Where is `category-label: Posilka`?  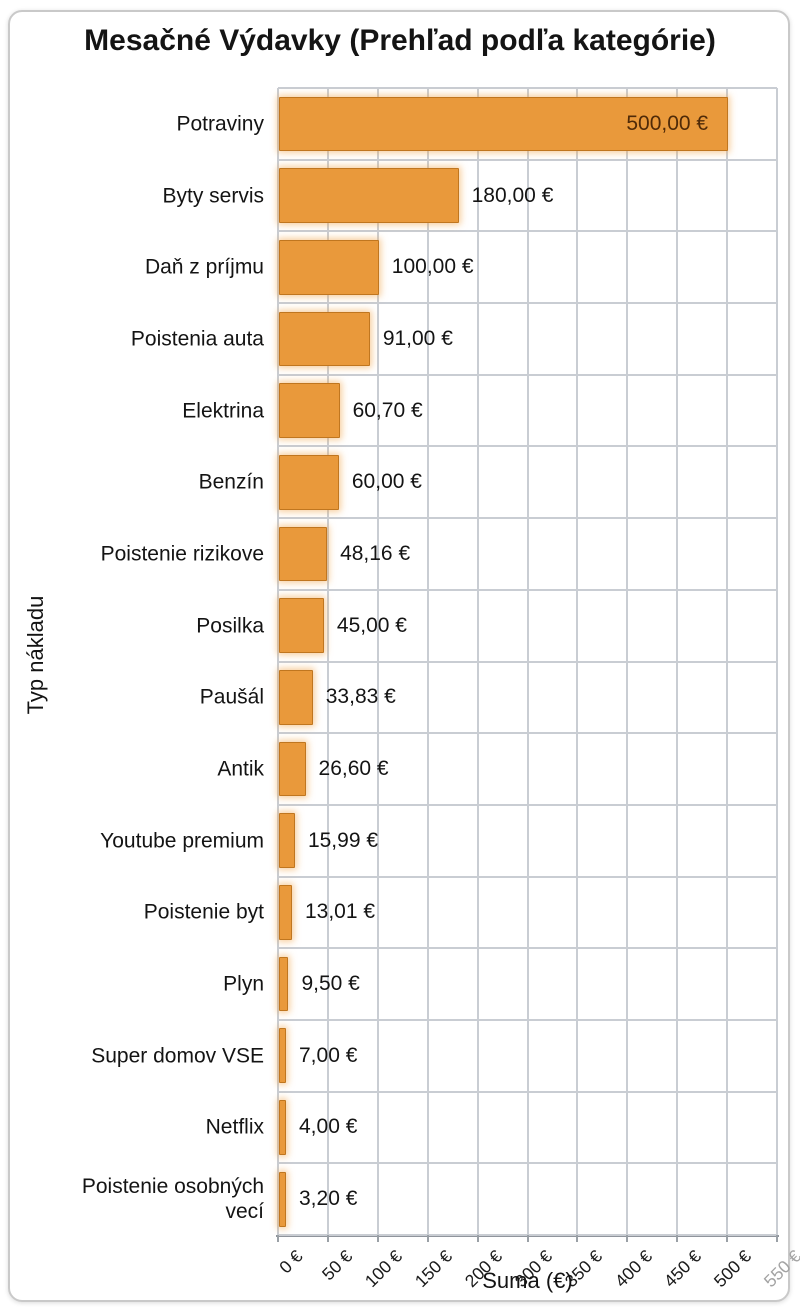 category-label: Posilka is located at coordinates (230, 626).